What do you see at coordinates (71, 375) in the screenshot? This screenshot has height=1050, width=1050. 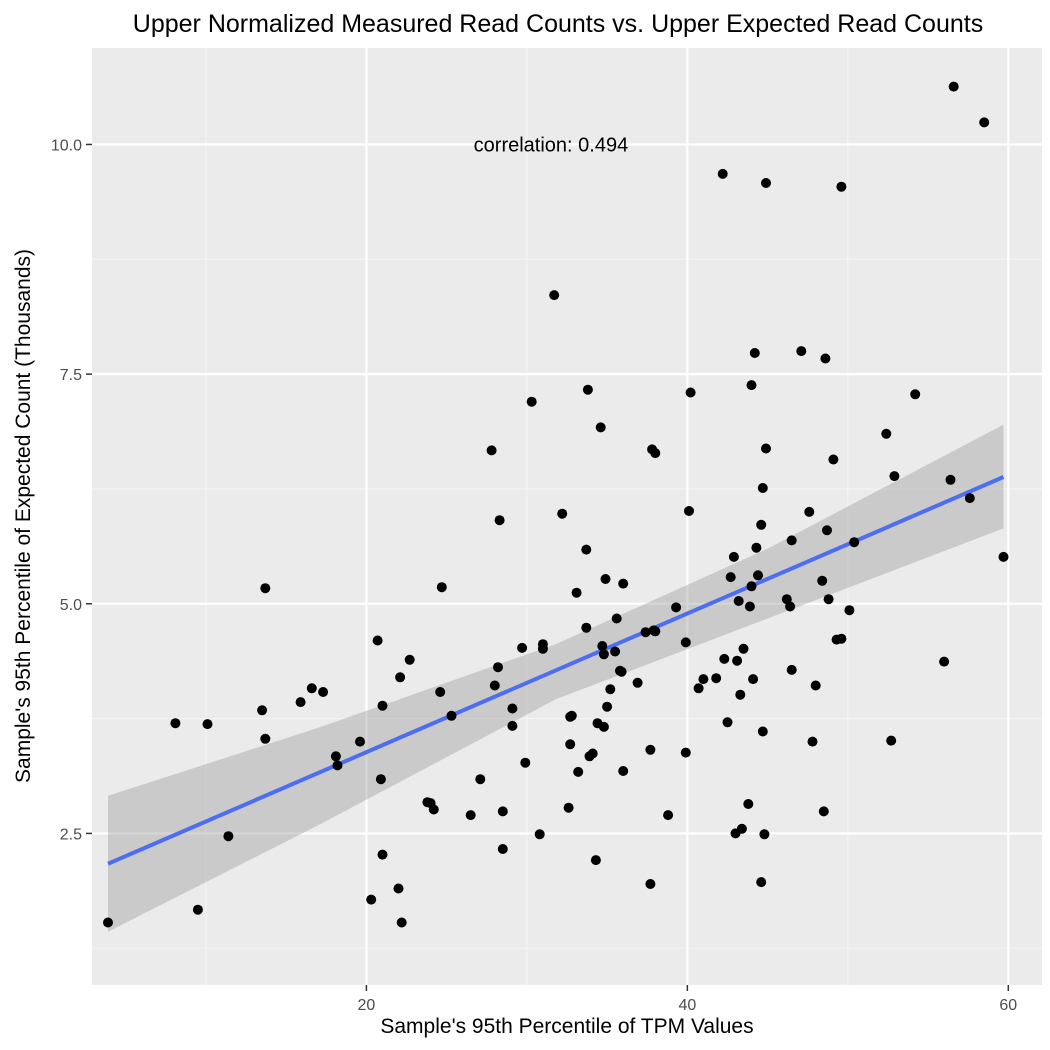 I see `y-tick-label: 7.5` at bounding box center [71, 375].